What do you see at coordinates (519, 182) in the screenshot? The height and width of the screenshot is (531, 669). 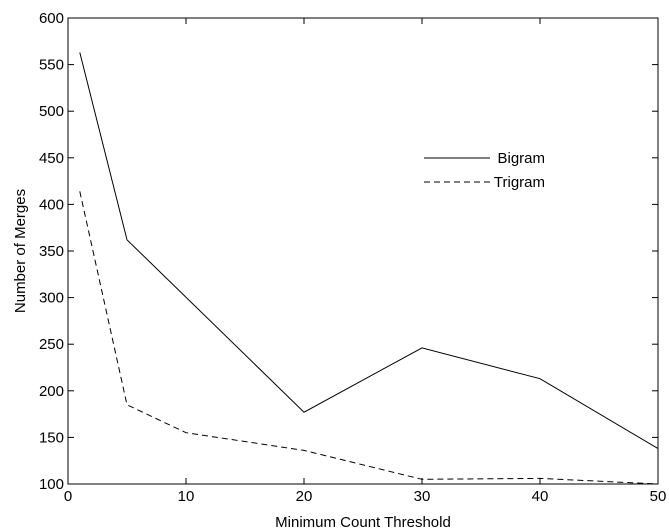 I see `legend-label-trigram: Trigram` at bounding box center [519, 182].